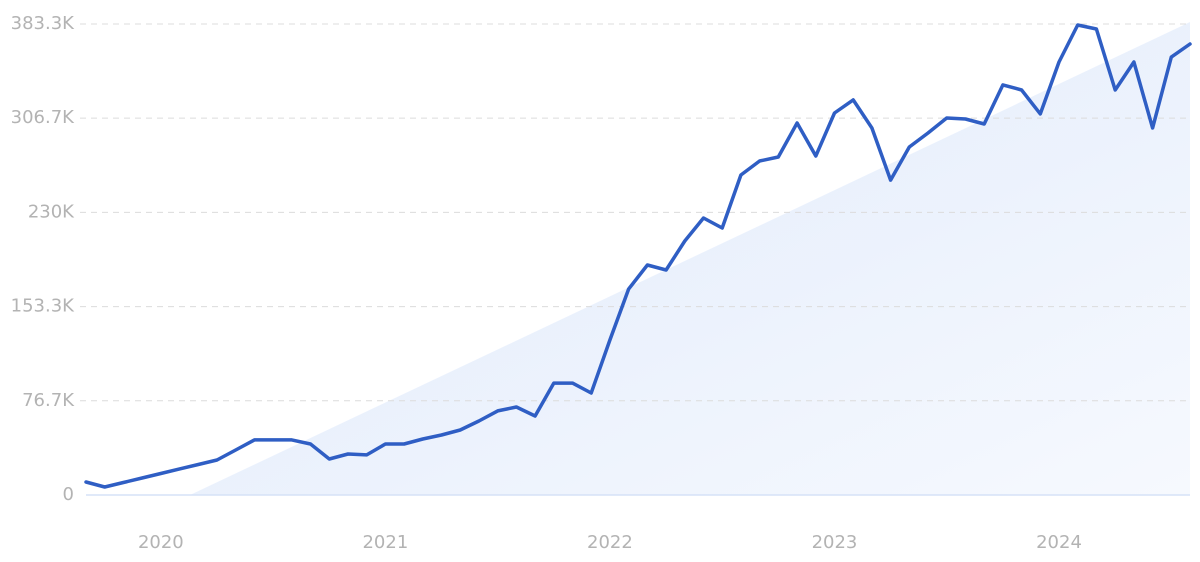  What do you see at coordinates (43, 306) in the screenshot?
I see `y-tick-label: 153.3K` at bounding box center [43, 306].